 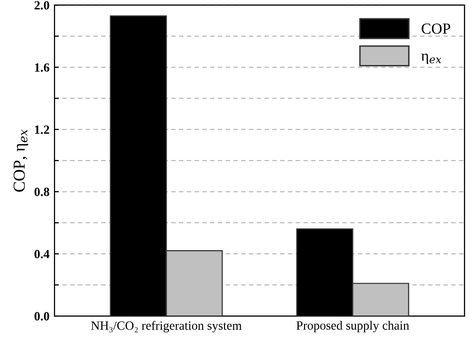 I want to click on y-tick-label: 2.0, so click(x=42, y=5).